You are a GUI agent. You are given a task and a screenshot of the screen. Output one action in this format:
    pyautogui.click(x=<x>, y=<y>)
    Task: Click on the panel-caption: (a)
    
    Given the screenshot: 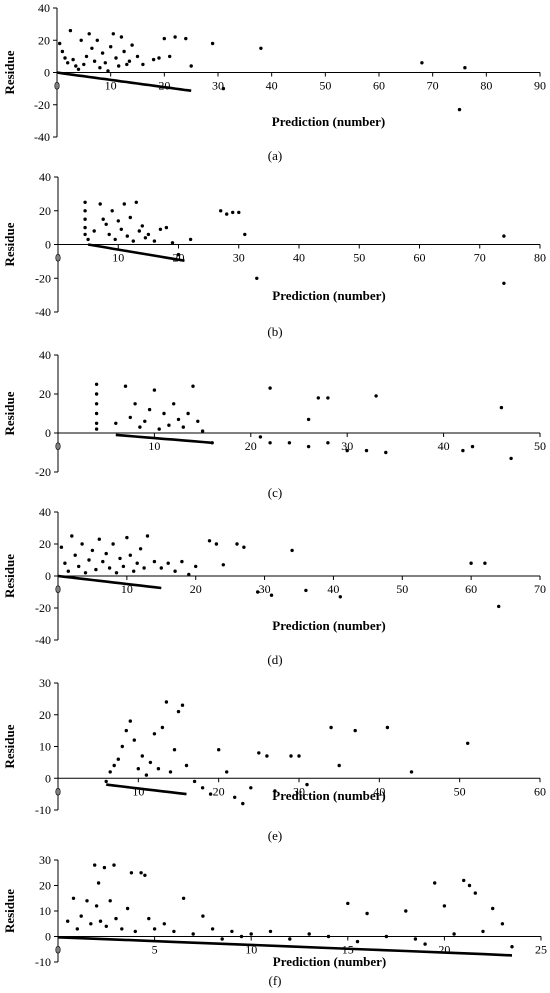 What is the action you would take?
    pyautogui.click(x=275, y=155)
    